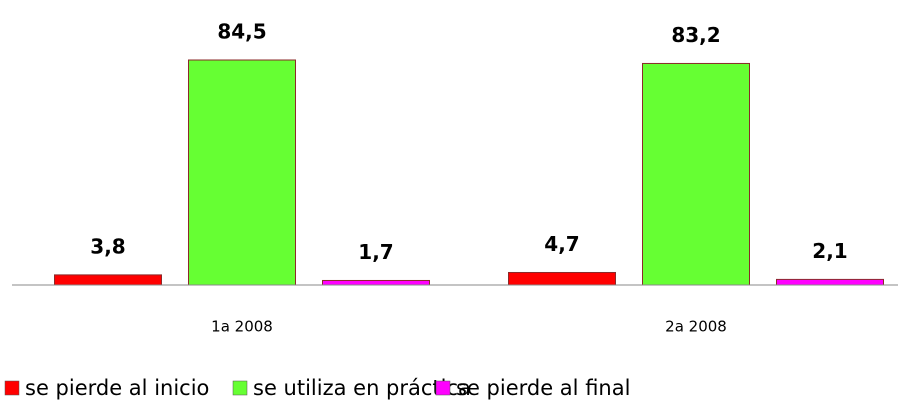  What do you see at coordinates (375, 252) in the screenshot?
I see `data-label: 1,7` at bounding box center [375, 252].